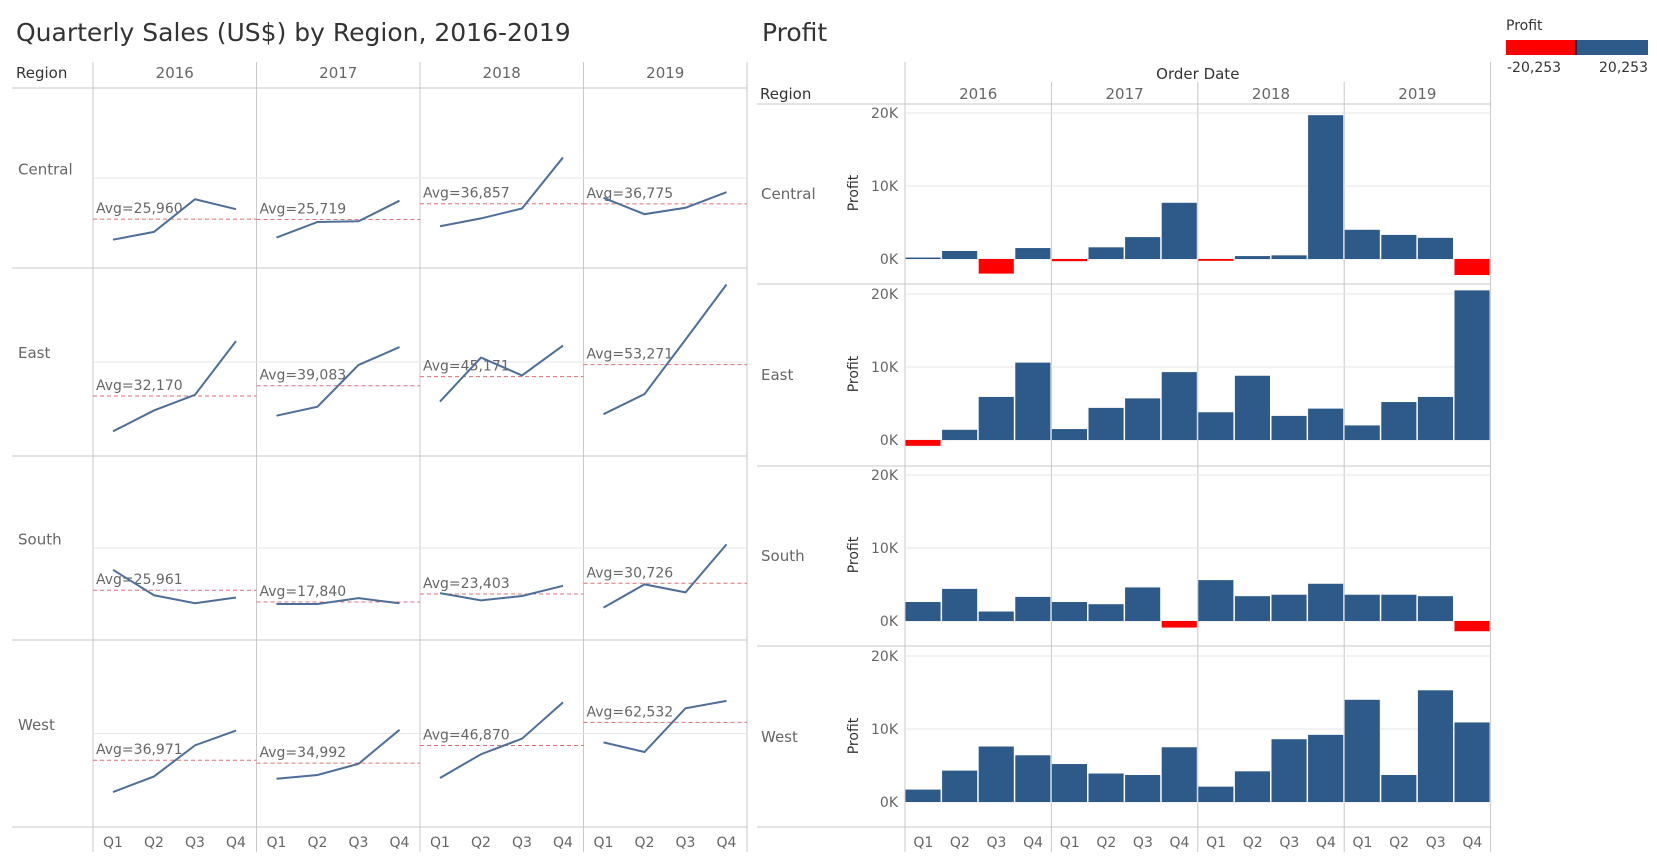 This screenshot has height=861, width=1657. What do you see at coordinates (785, 94) in the screenshot?
I see `profit-row-header: Region` at bounding box center [785, 94].